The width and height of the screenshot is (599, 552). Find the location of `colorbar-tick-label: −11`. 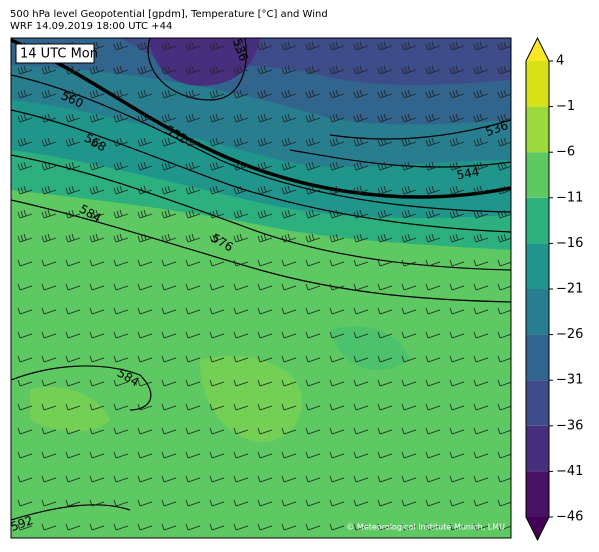

colorbar-tick-label: −11 is located at coordinates (569, 197).